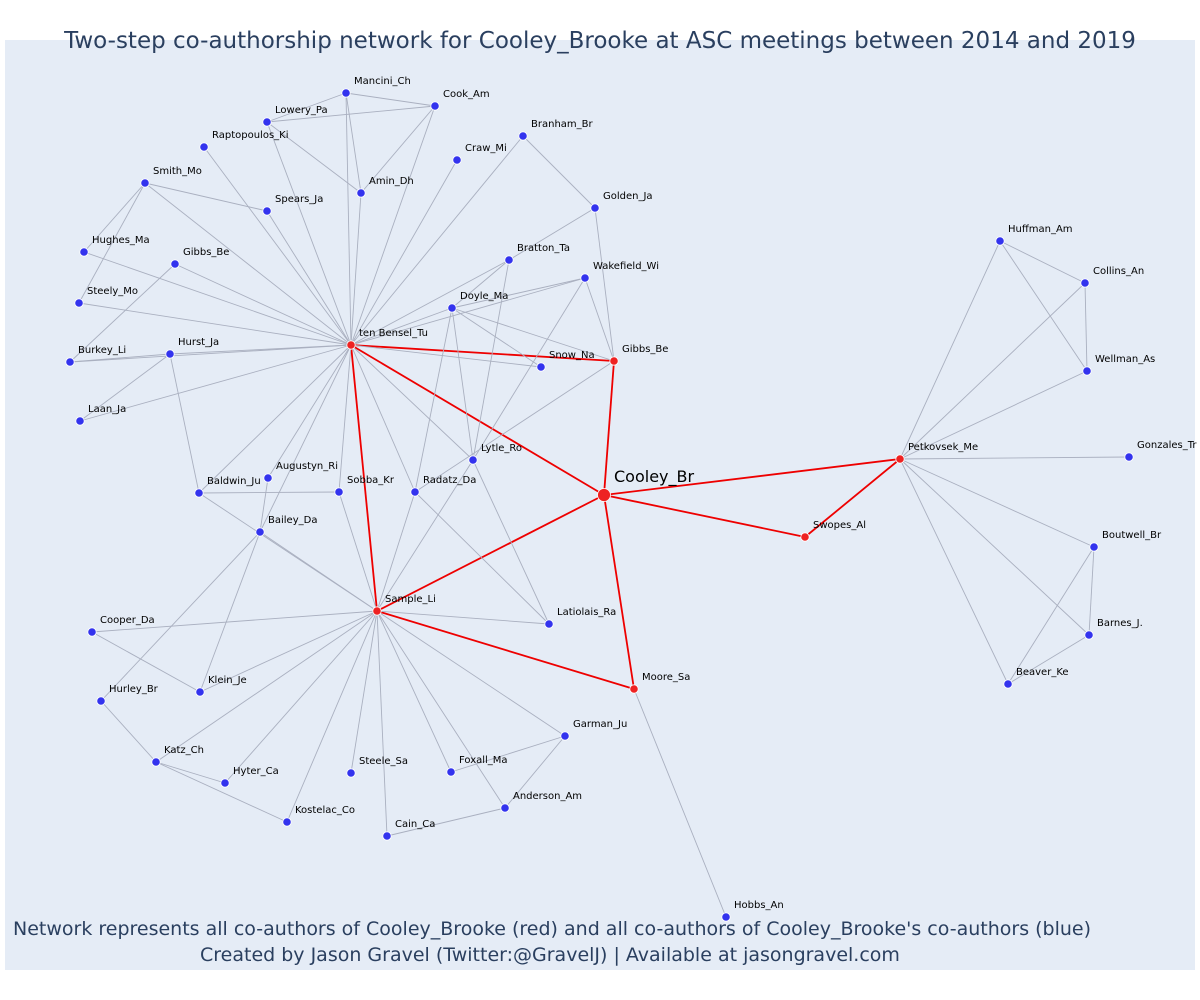  What do you see at coordinates (508, 754) in the screenshot?
I see `edge-garman-ju-foxall-ma` at bounding box center [508, 754].